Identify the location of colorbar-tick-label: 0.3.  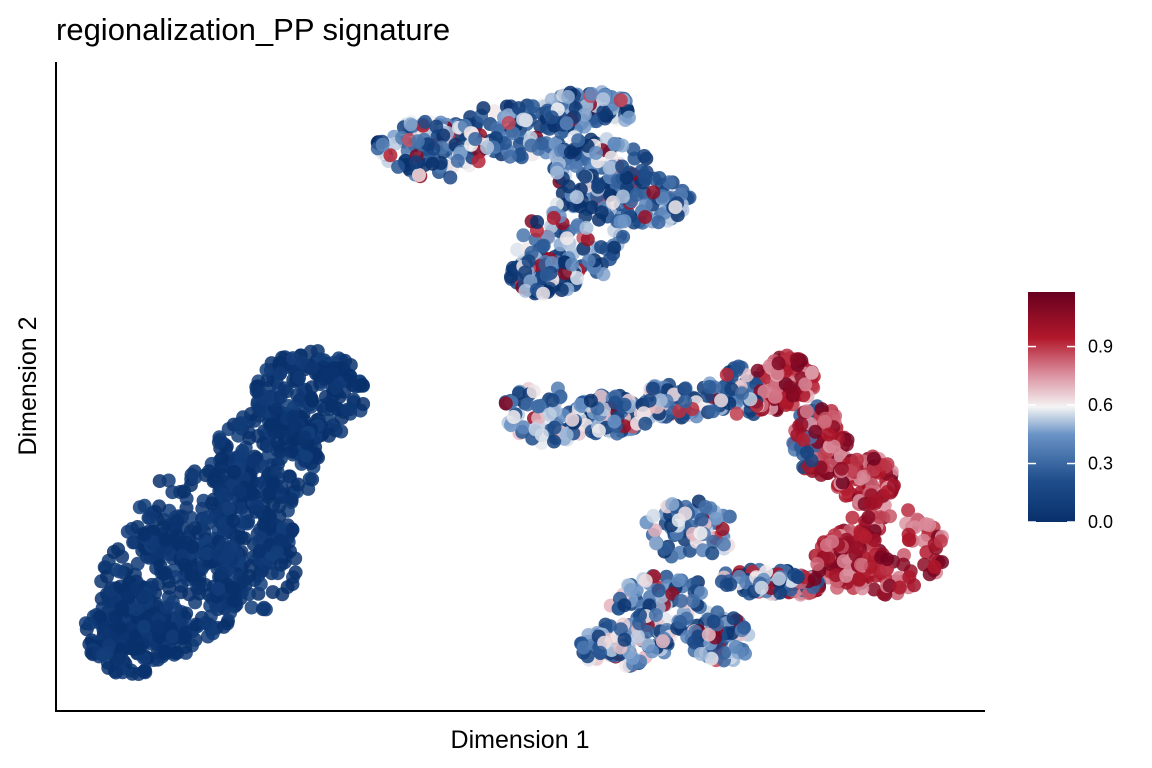
(1100, 464).